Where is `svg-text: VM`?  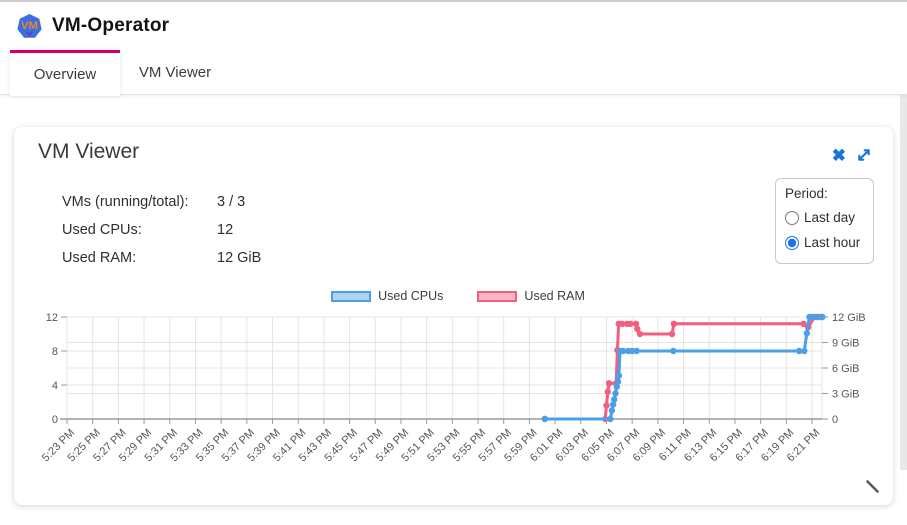
svg-text: VM is located at coordinates (29, 26).